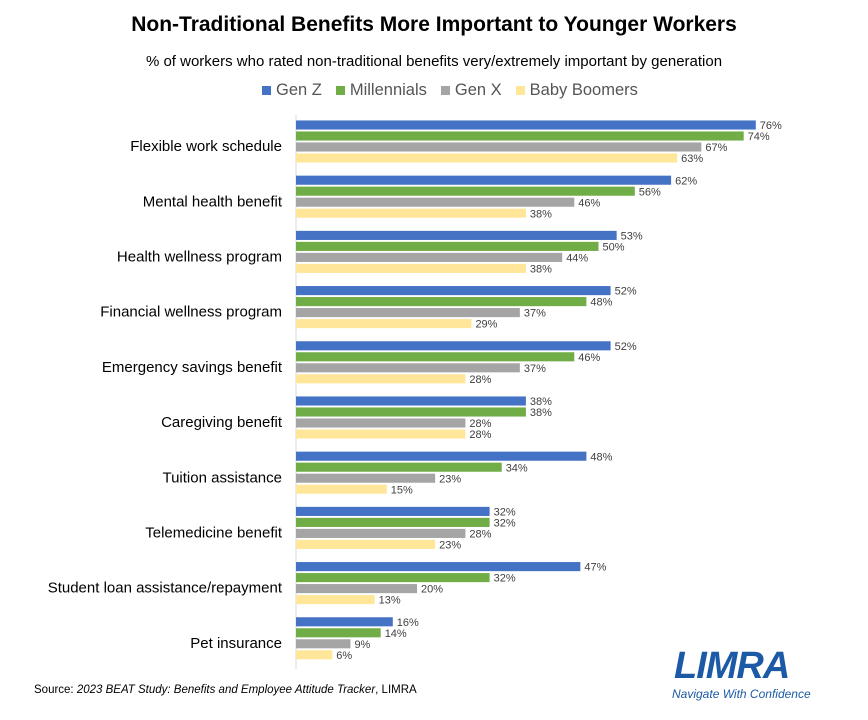 The image size is (868, 720). Describe the element at coordinates (583, 89) in the screenshot. I see `legend-label: Baby Boomers` at that location.